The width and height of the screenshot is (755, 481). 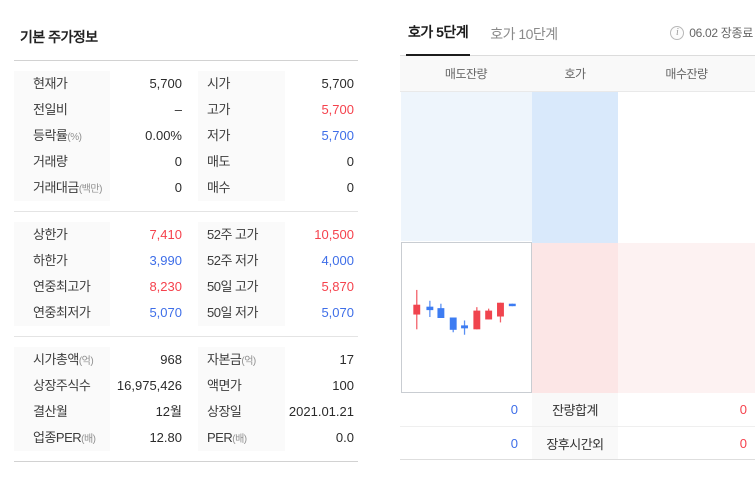 I want to click on tab-quote-5-levels: 호가 5단계, so click(x=438, y=39).